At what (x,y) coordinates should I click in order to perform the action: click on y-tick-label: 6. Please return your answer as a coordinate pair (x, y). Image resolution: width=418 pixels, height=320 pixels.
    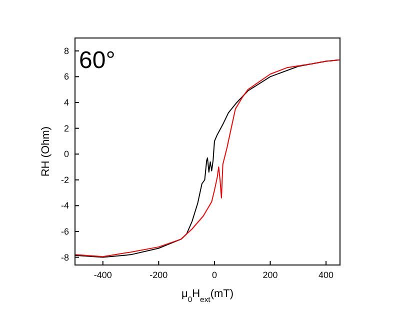
    Looking at the image, I should click on (66, 77).